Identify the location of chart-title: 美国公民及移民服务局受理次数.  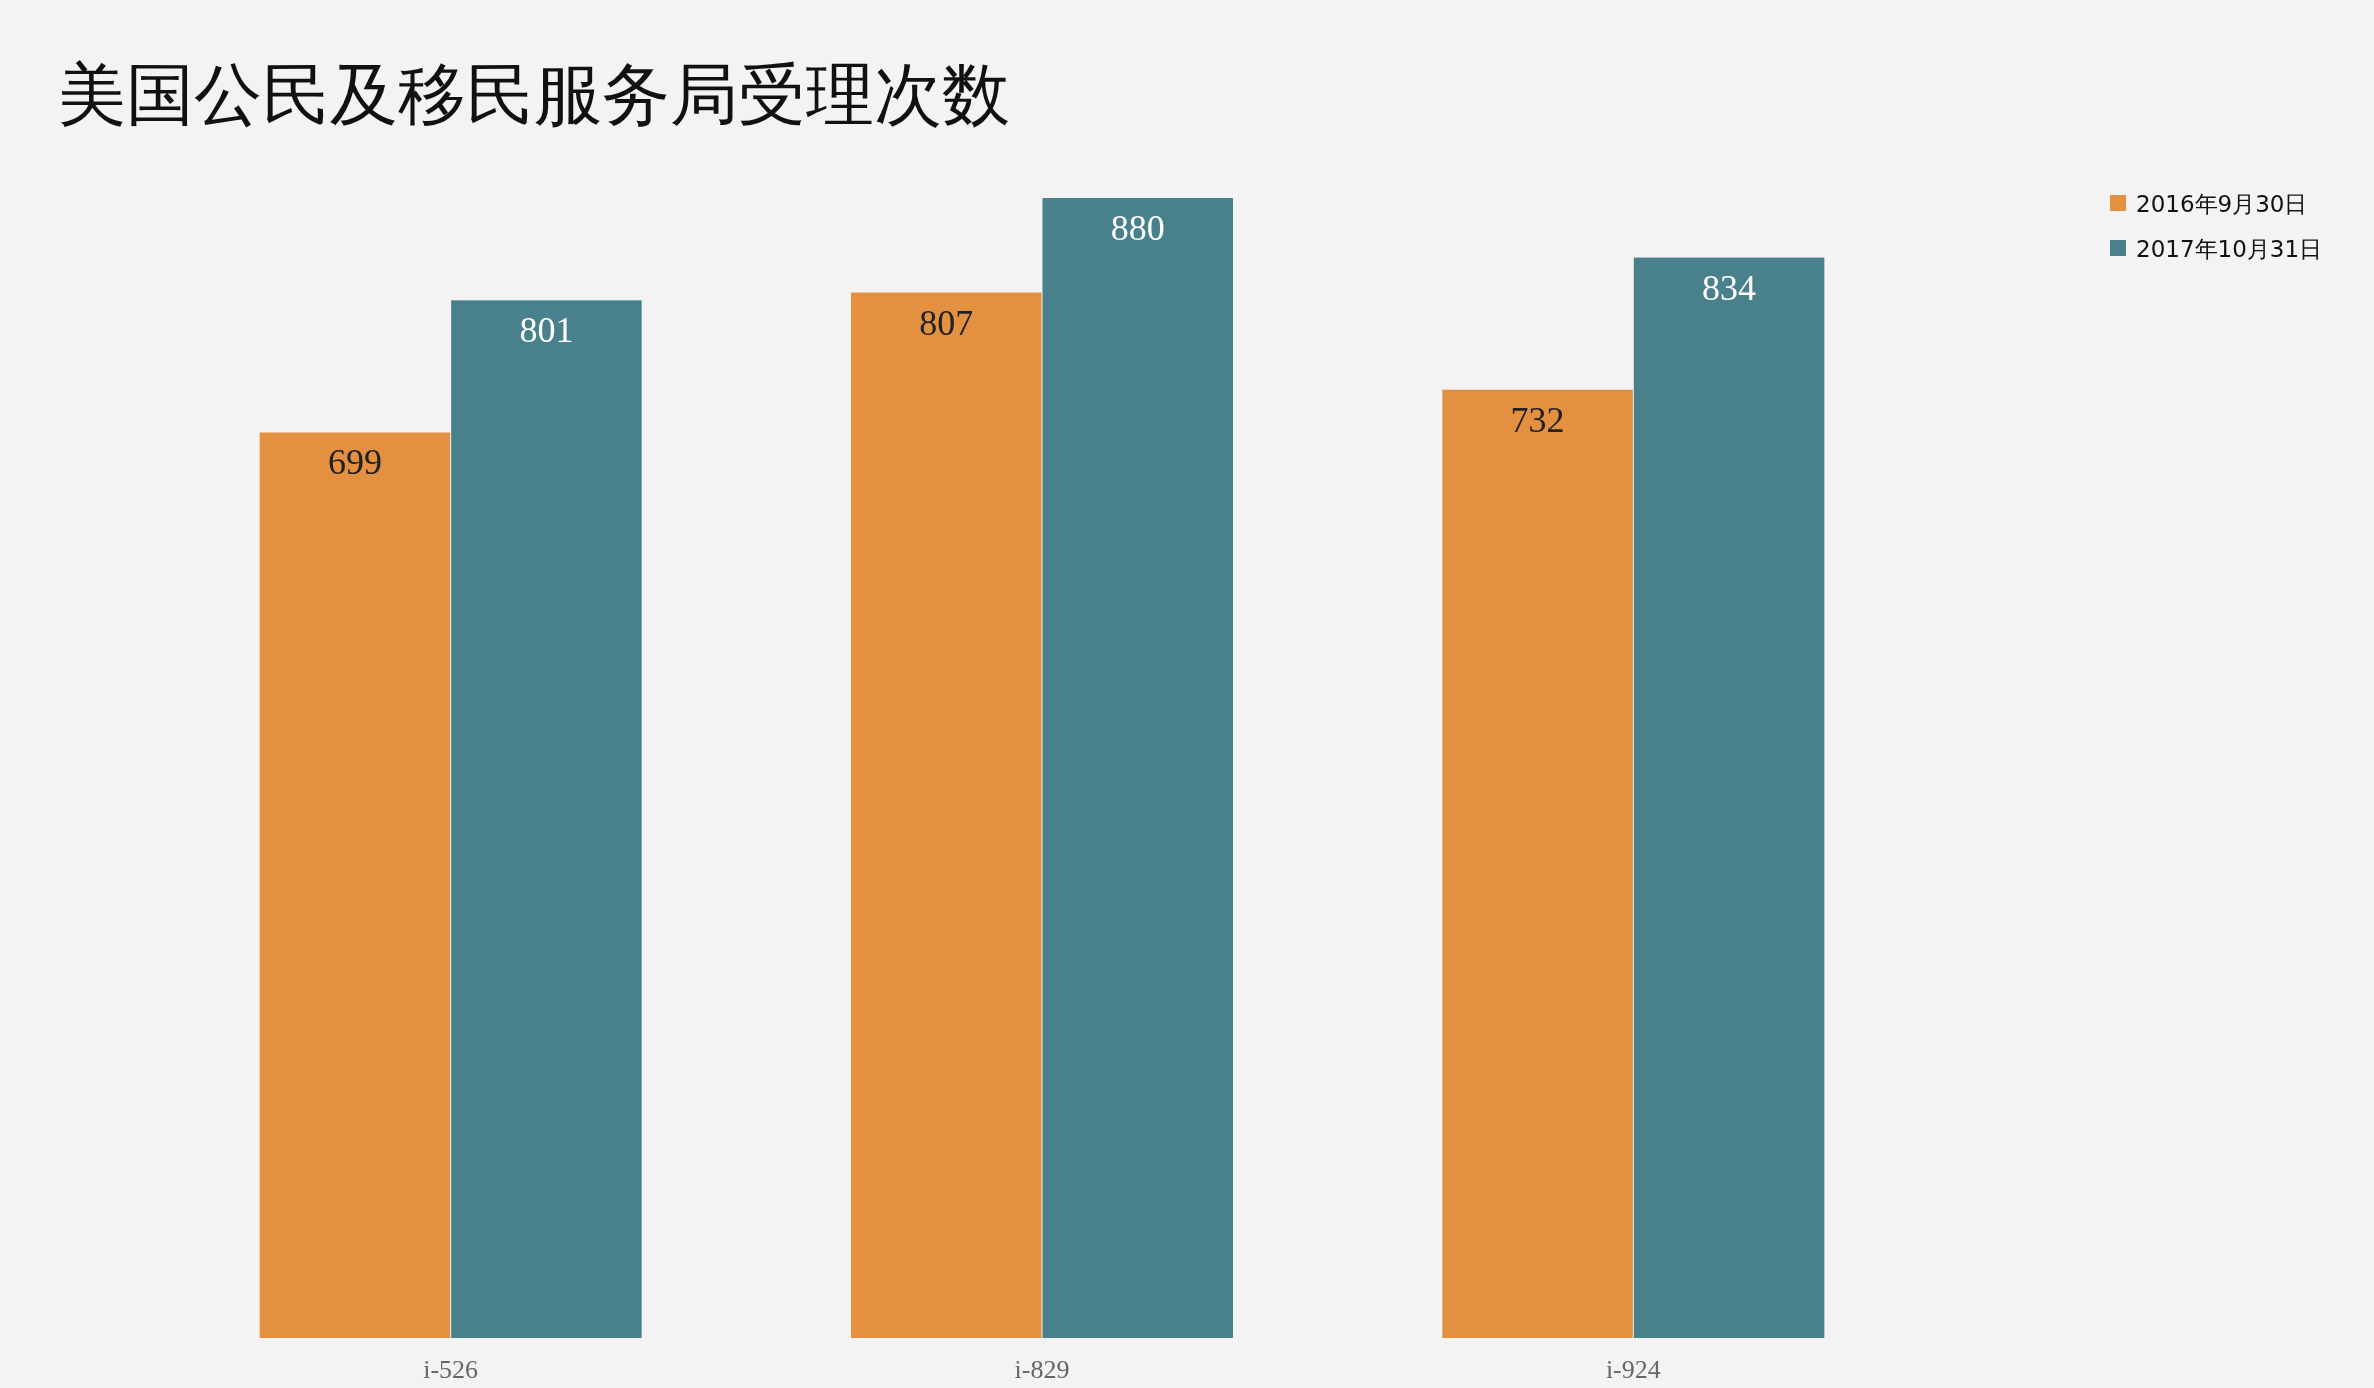
(534, 94).